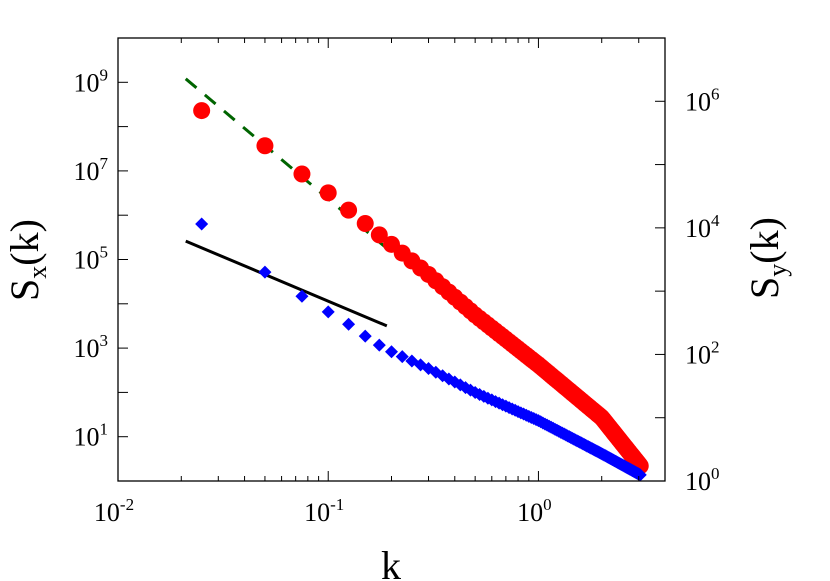  What do you see at coordinates (91, 81) in the screenshot?
I see `y-left-tick-label: 10⁹` at bounding box center [91, 81].